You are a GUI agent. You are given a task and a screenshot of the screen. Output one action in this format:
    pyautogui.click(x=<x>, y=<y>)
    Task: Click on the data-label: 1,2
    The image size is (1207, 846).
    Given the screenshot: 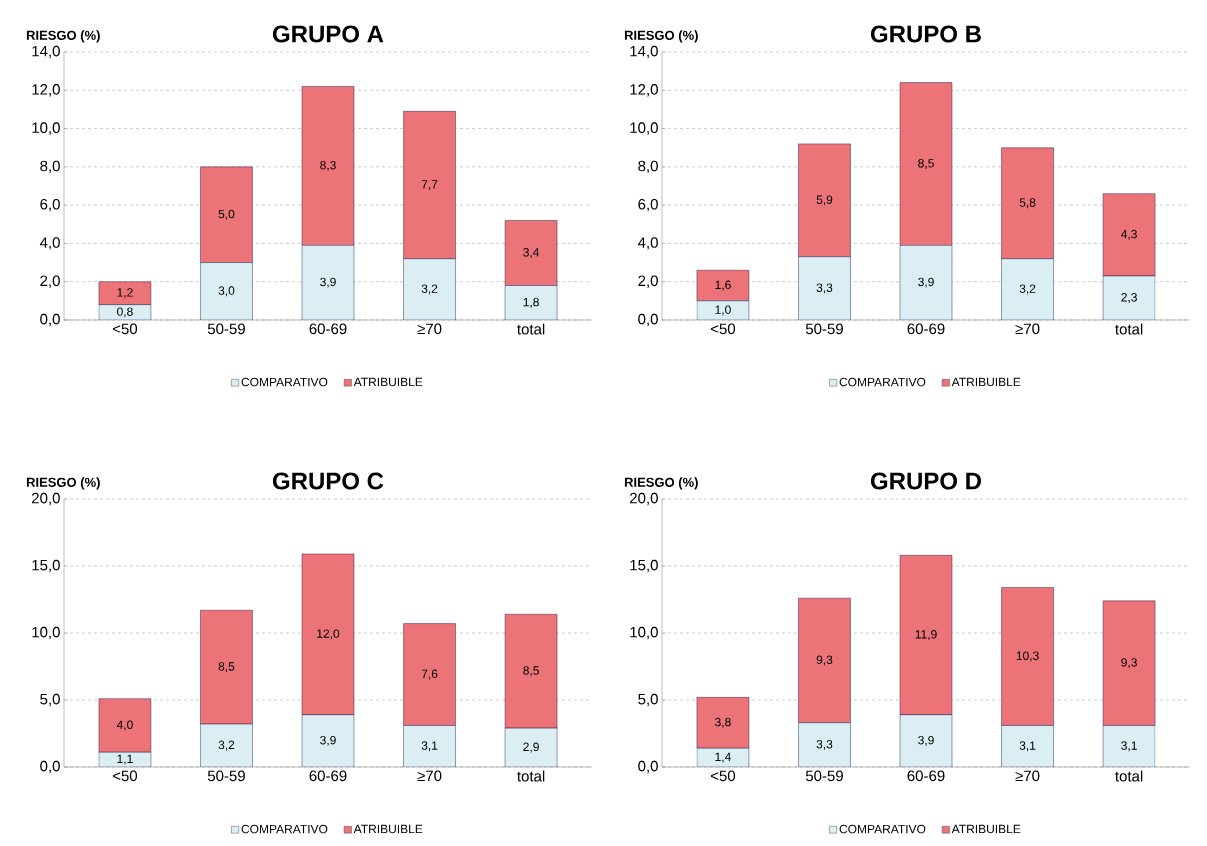 What is the action you would take?
    pyautogui.click(x=125, y=293)
    